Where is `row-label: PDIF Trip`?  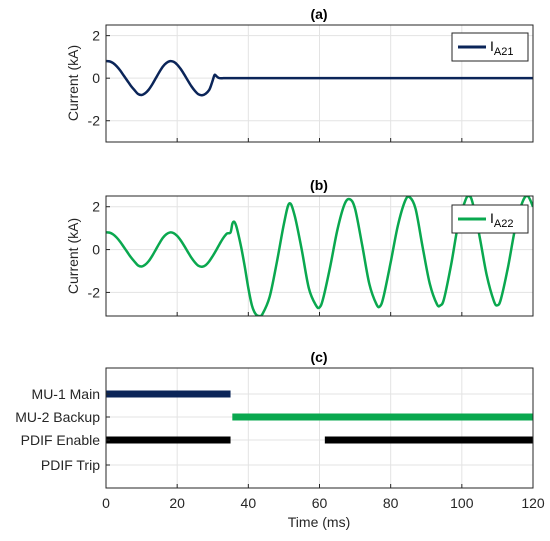 row-label: PDIF Trip is located at coordinates (70, 465).